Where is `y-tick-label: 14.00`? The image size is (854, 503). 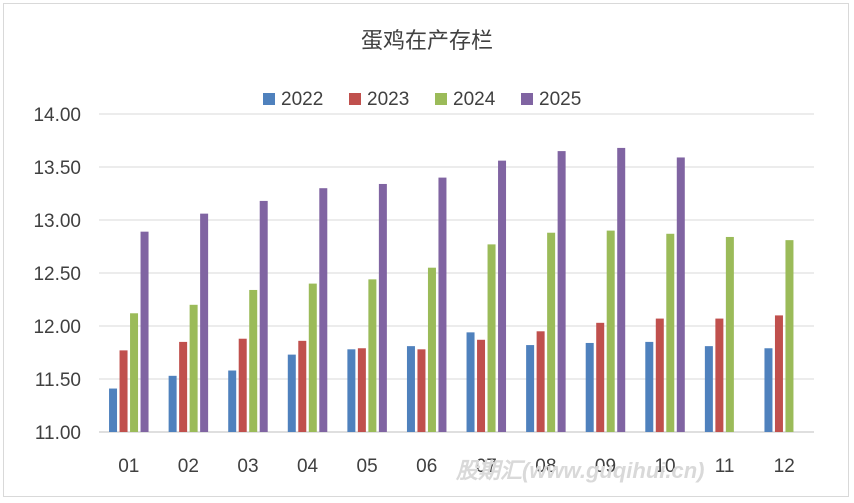 y-tick-label: 14.00 is located at coordinates (57, 115).